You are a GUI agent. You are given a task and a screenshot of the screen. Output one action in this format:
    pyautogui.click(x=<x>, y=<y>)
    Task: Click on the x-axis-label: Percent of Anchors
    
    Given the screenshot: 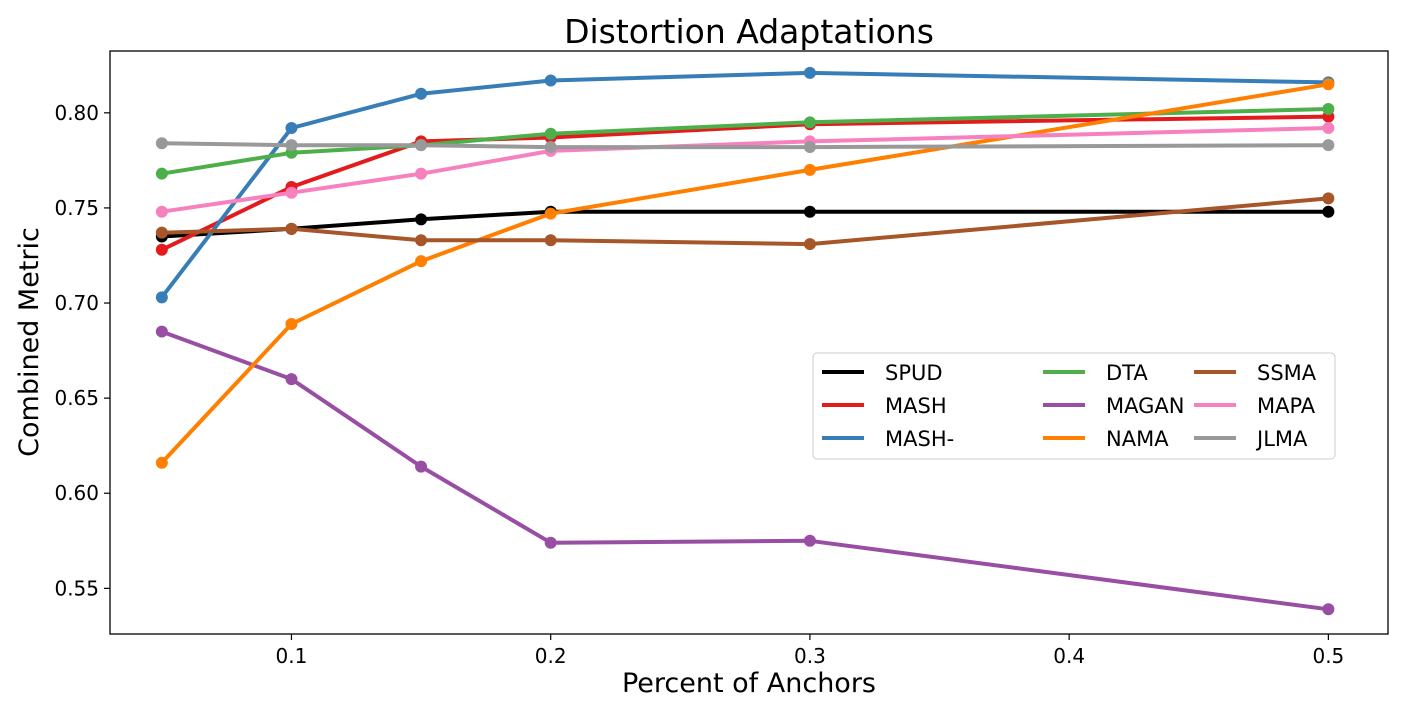 What is the action you would take?
    pyautogui.click(x=749, y=683)
    